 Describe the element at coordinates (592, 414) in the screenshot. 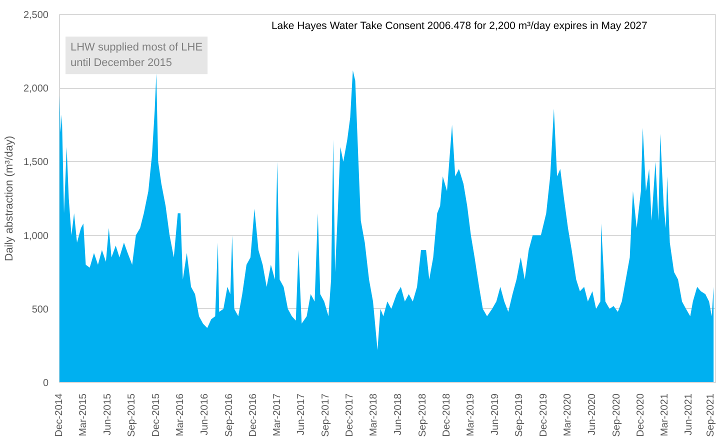

I see `x-tick-label: Jun-2020` at that location.